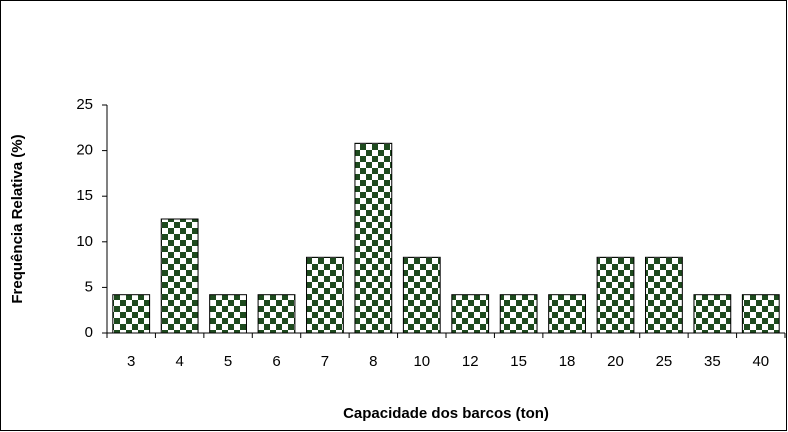 The image size is (788, 432). I want to click on y-tick-label: 10, so click(84, 241).